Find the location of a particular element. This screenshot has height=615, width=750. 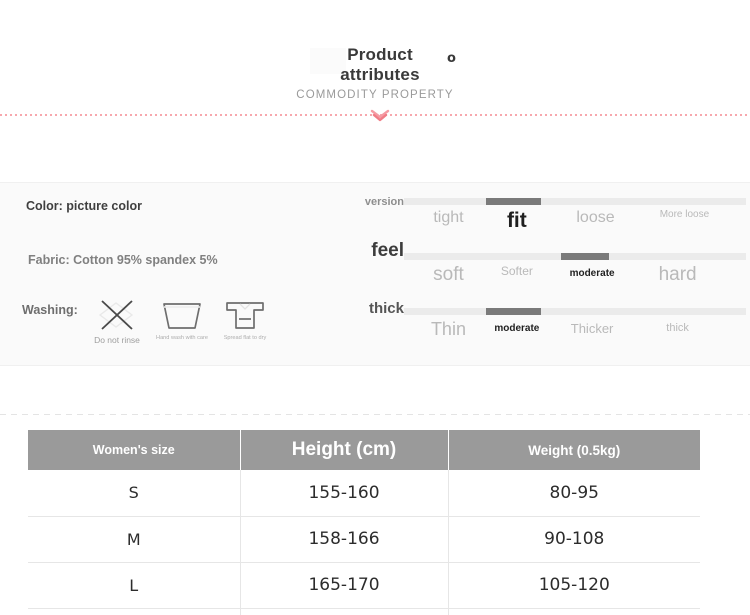

slider-ticks: soft Softer moderate hard is located at coordinates (575, 280).